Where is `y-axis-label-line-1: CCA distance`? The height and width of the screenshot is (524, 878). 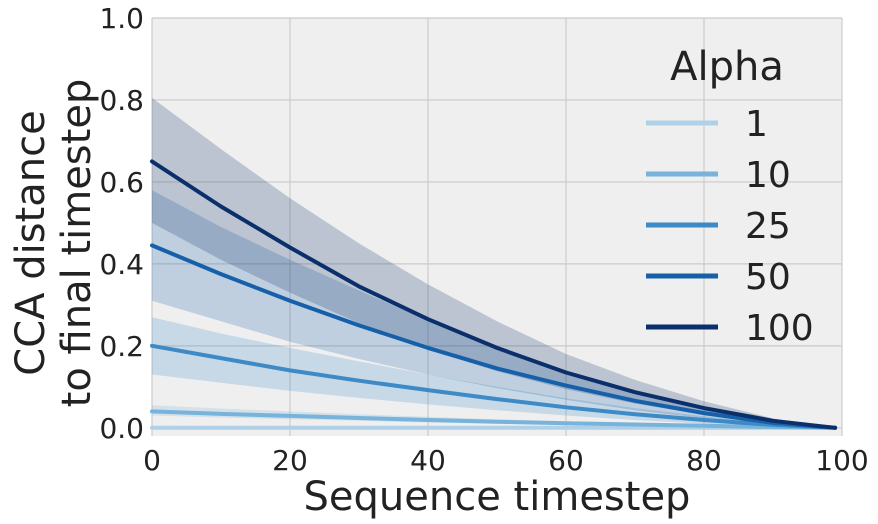 y-axis-label-line-1: CCA distance is located at coordinates (31, 242).